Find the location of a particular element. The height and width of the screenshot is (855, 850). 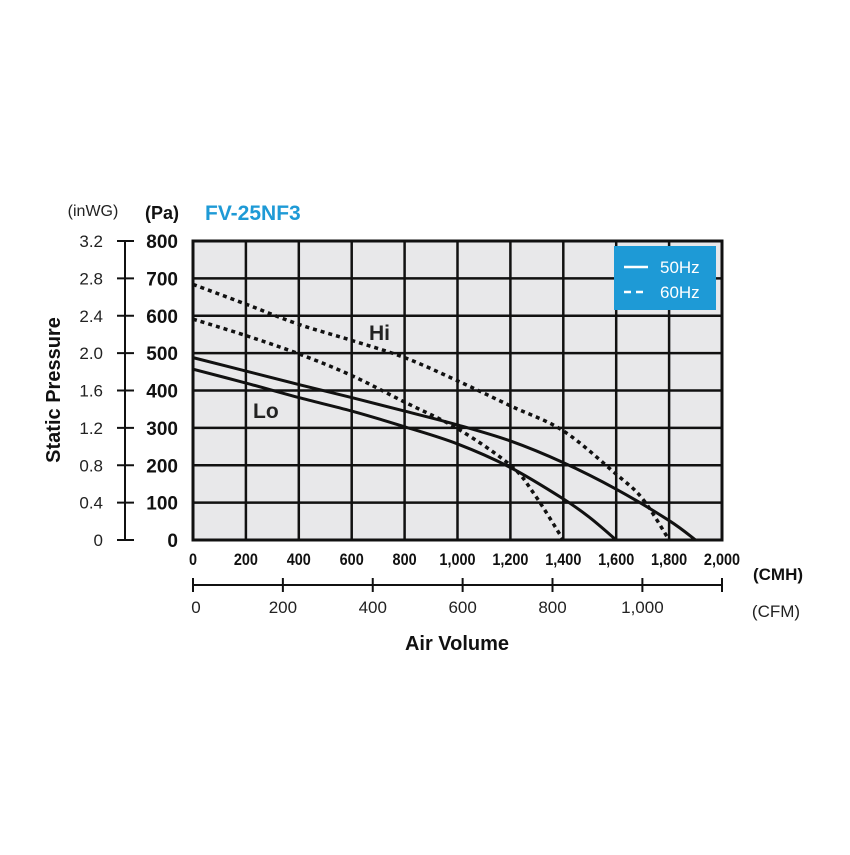

x-tick-label: 1,600 is located at coordinates (616, 560).